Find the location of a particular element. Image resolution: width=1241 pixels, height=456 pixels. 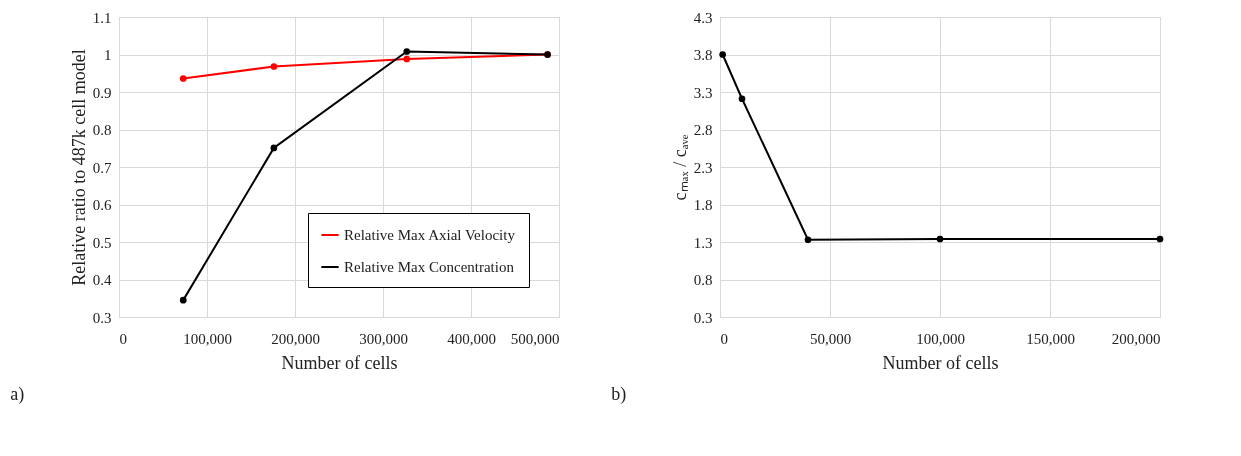

text: b) is located at coordinates (619, 394).